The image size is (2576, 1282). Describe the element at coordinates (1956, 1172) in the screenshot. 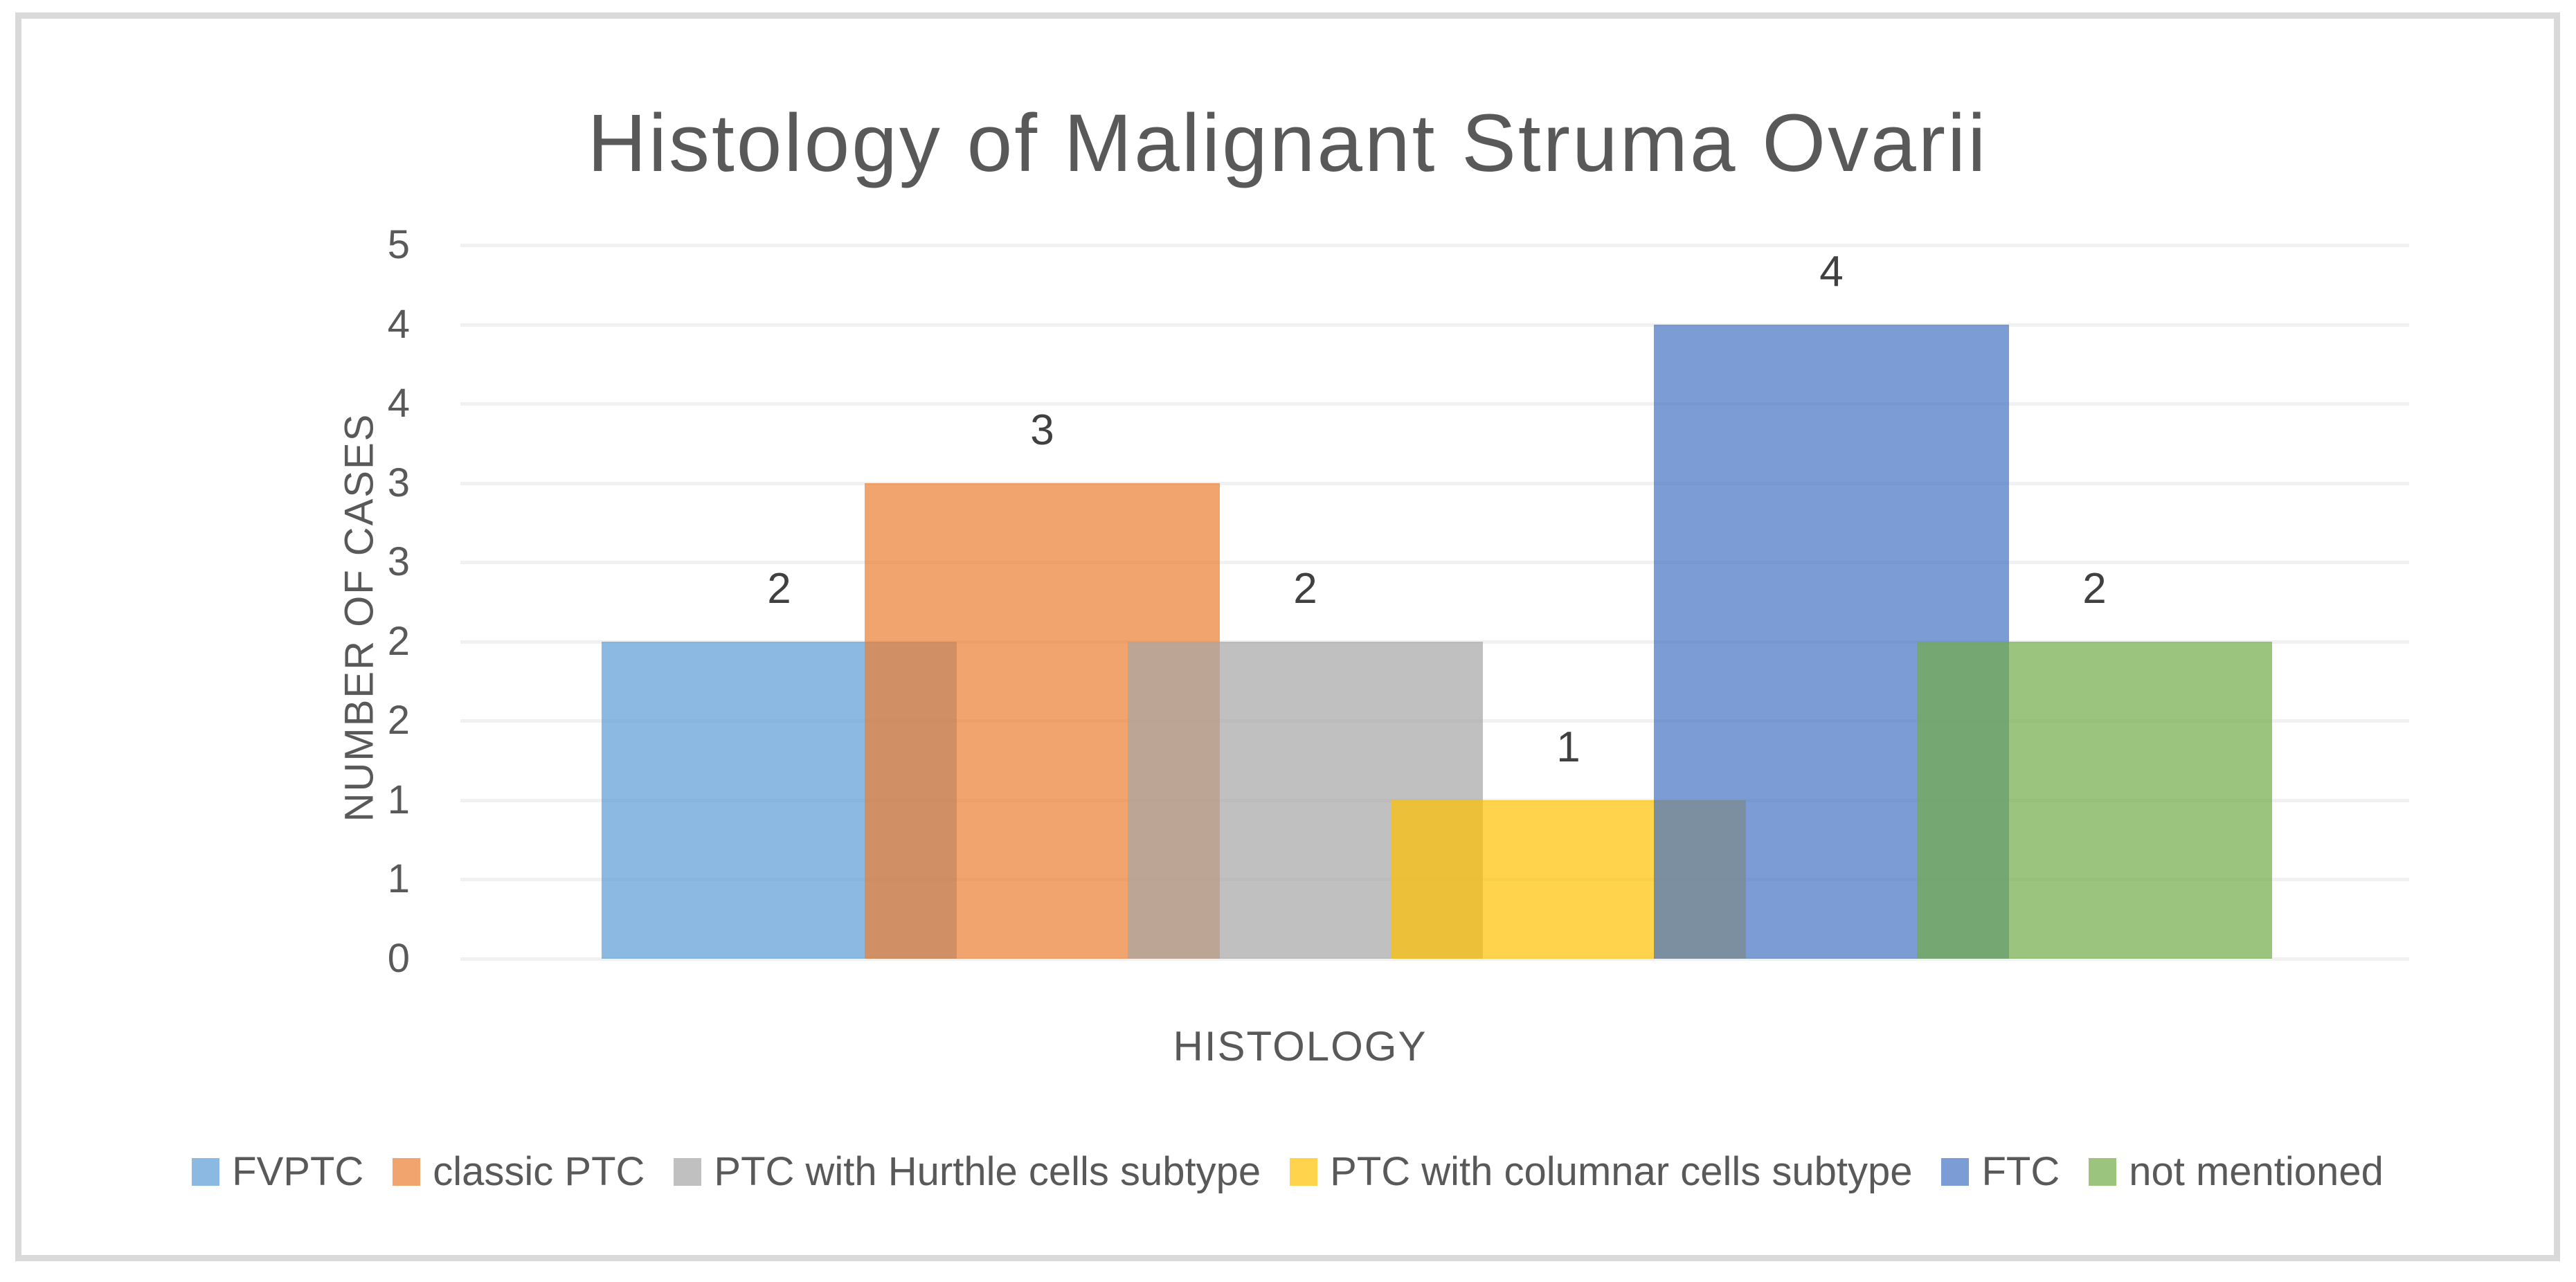

I see `legend-swatch-ftc` at that location.